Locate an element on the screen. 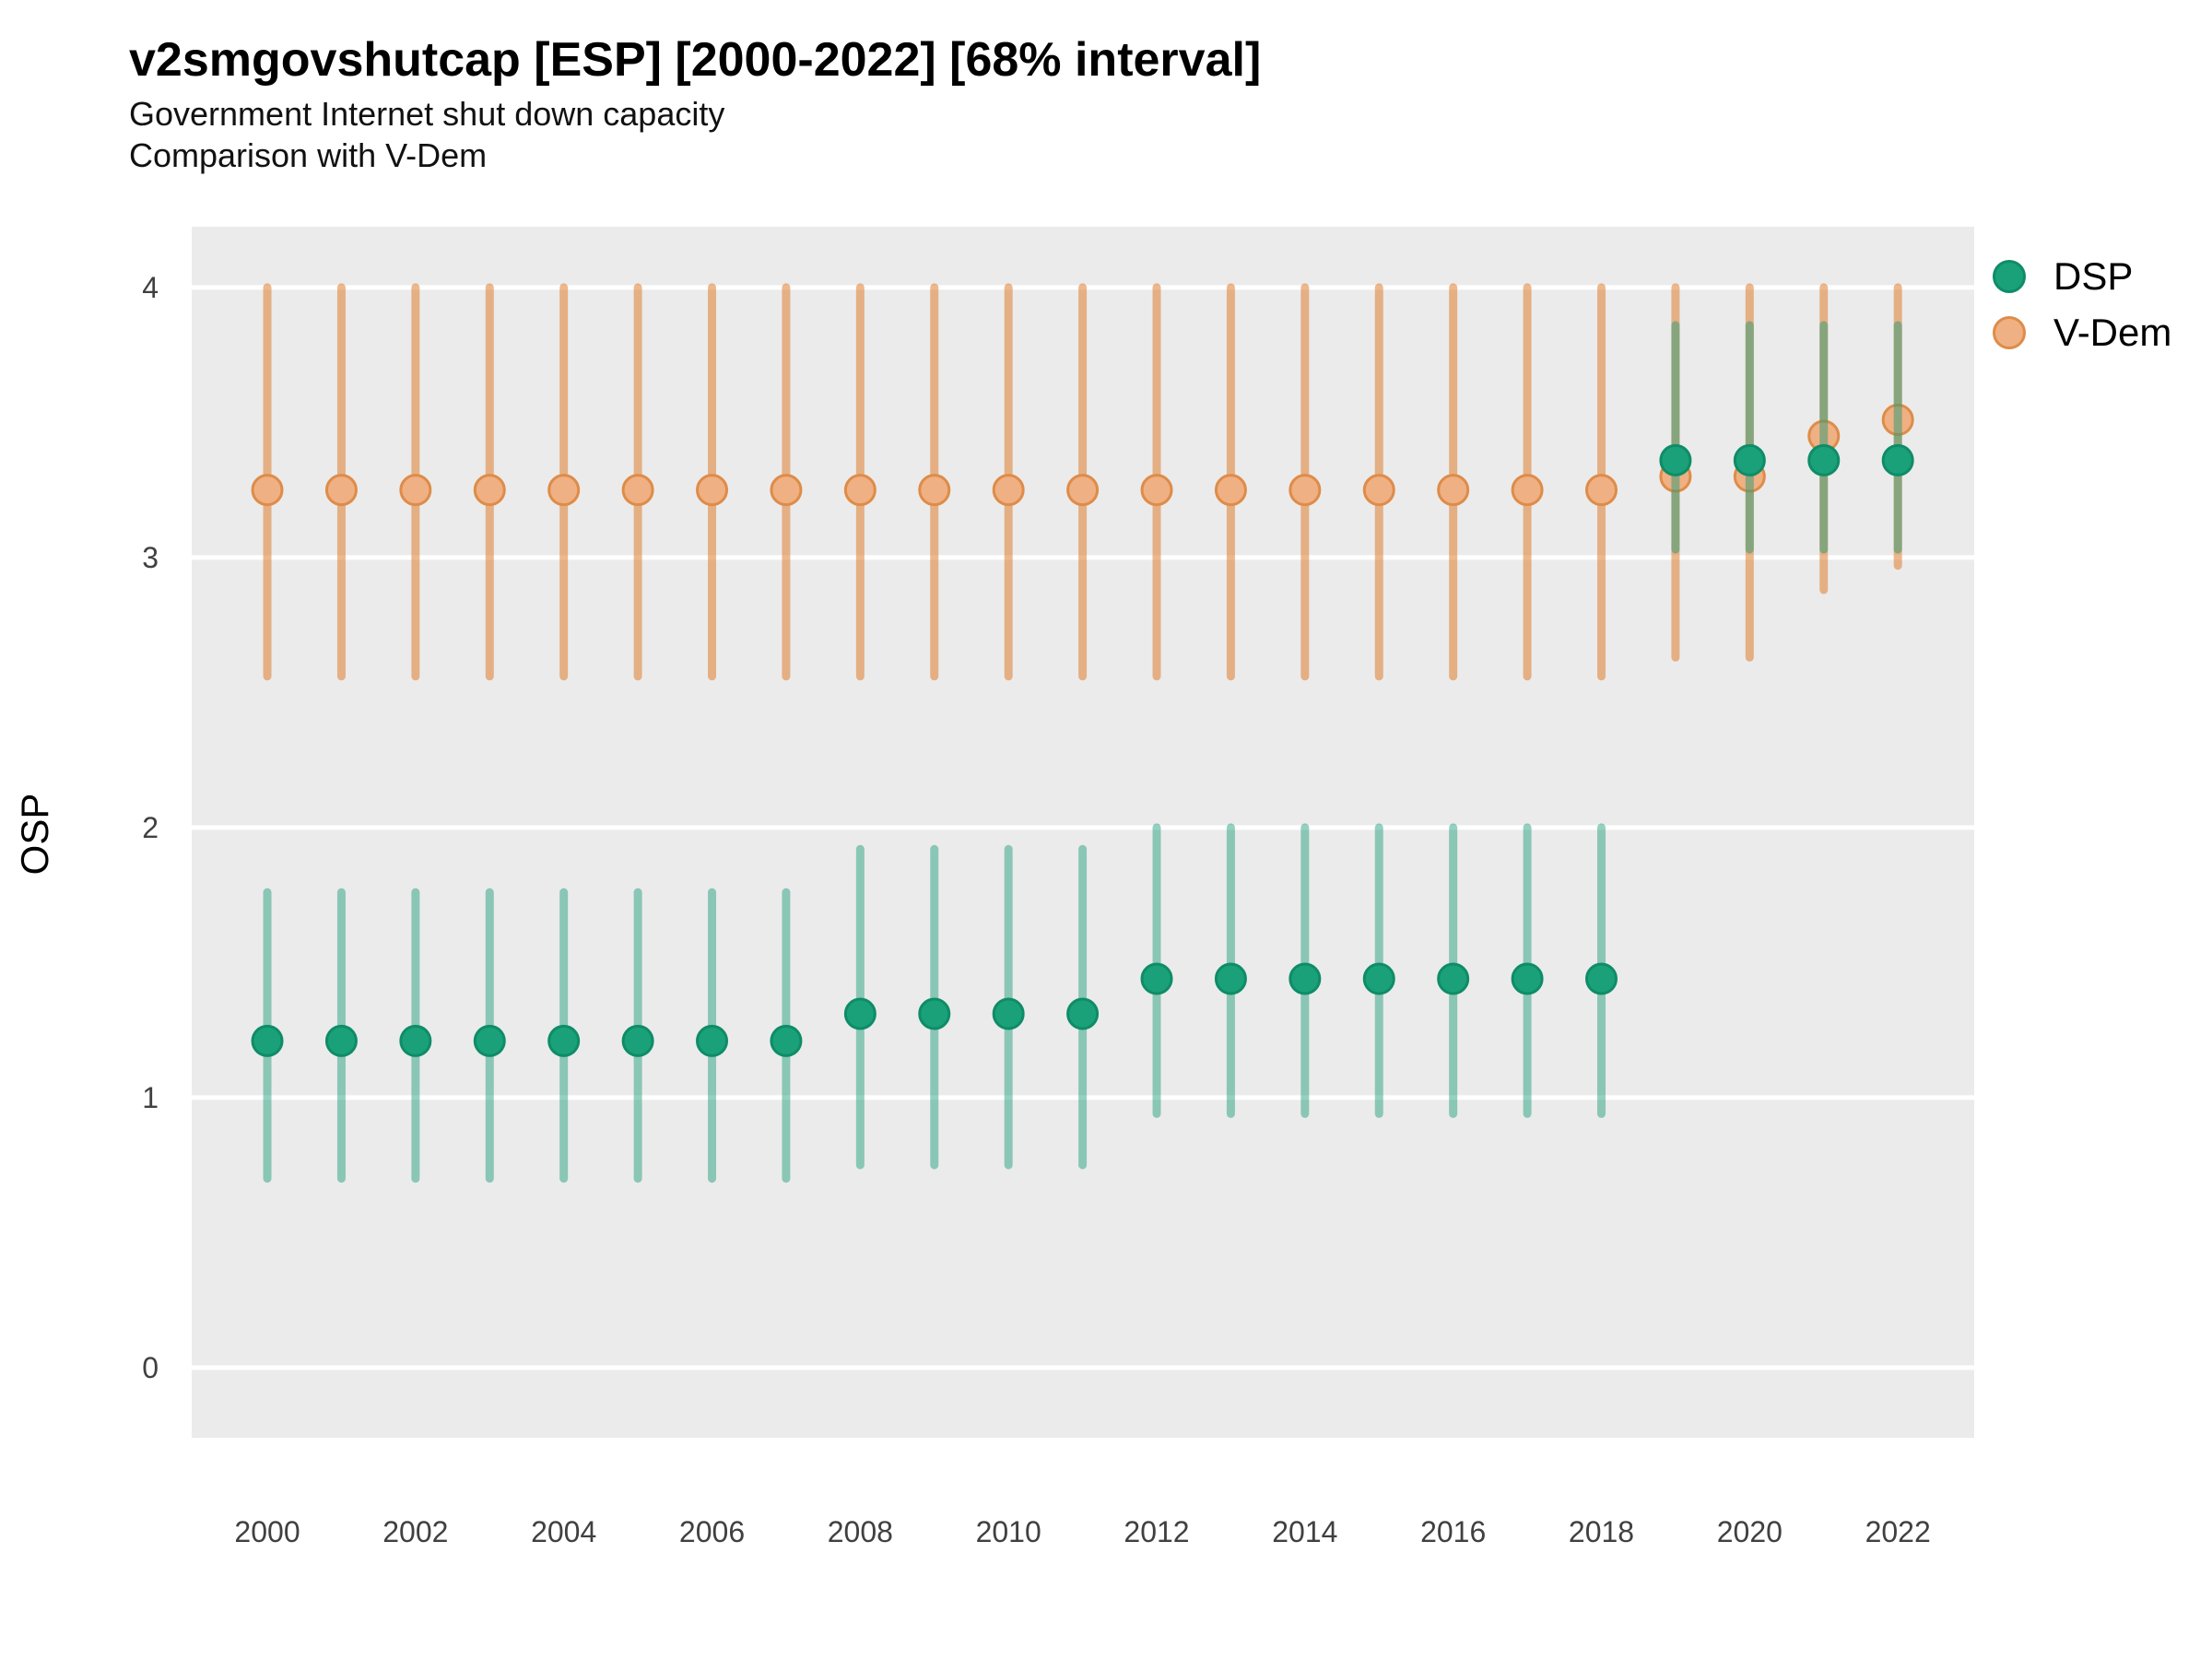  legend-label-dsp: DSP is located at coordinates (2093, 276).